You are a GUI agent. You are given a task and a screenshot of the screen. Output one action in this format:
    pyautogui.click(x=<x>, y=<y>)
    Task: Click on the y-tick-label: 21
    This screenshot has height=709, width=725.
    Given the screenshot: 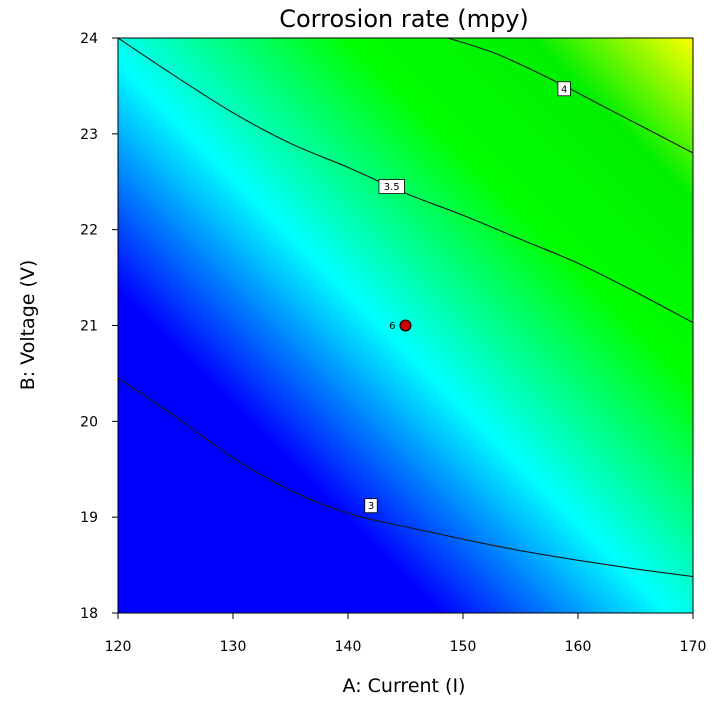 What is the action you would take?
    pyautogui.click(x=89, y=327)
    